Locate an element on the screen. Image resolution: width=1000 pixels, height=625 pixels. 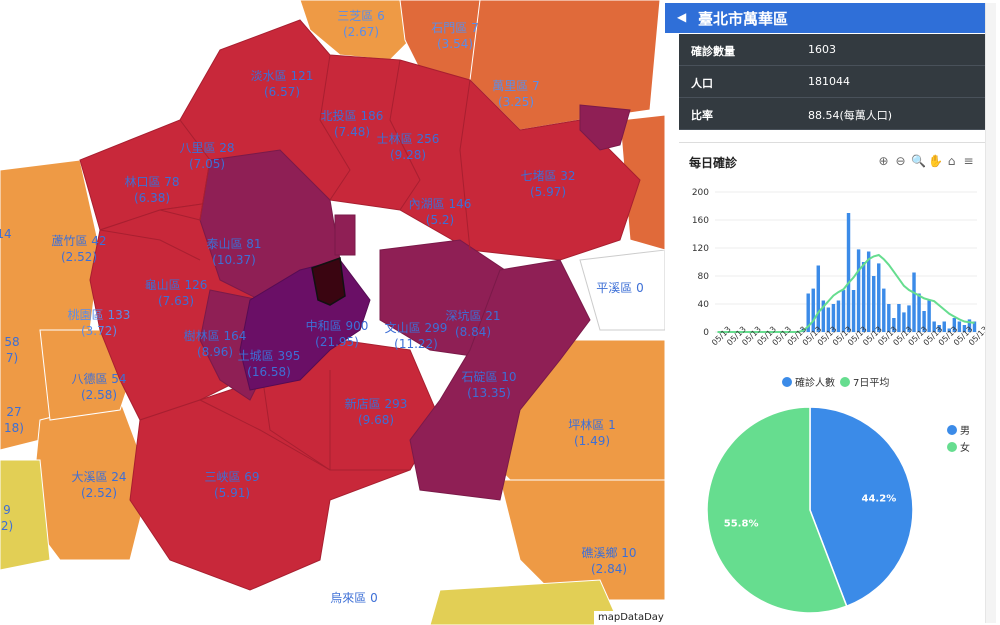
pan-icon: ✋ is located at coordinates (935, 161).